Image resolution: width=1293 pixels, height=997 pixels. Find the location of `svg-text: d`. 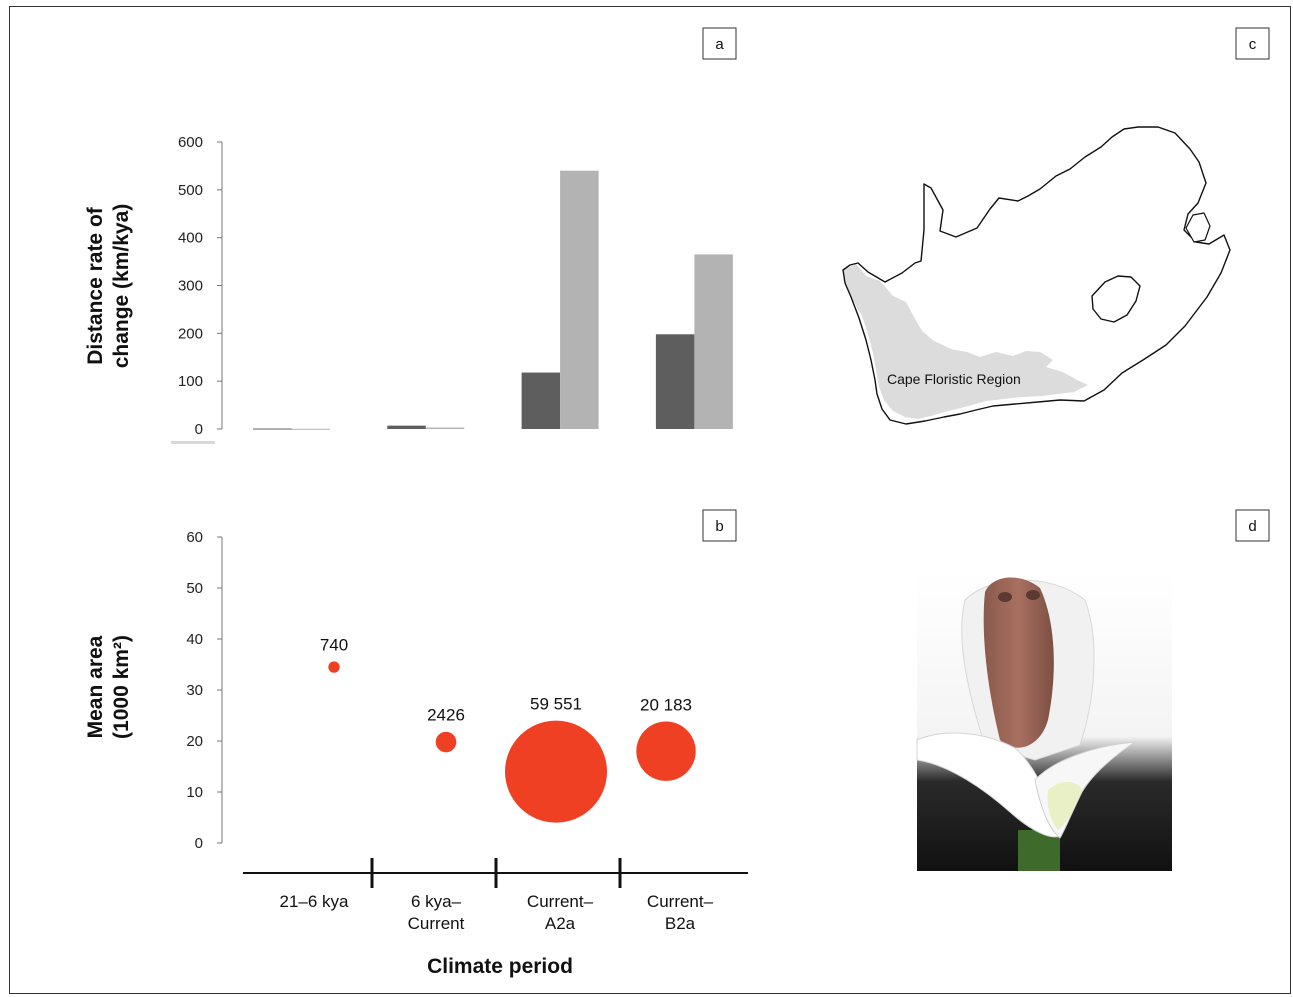

svg-text: d is located at coordinates (1252, 526).